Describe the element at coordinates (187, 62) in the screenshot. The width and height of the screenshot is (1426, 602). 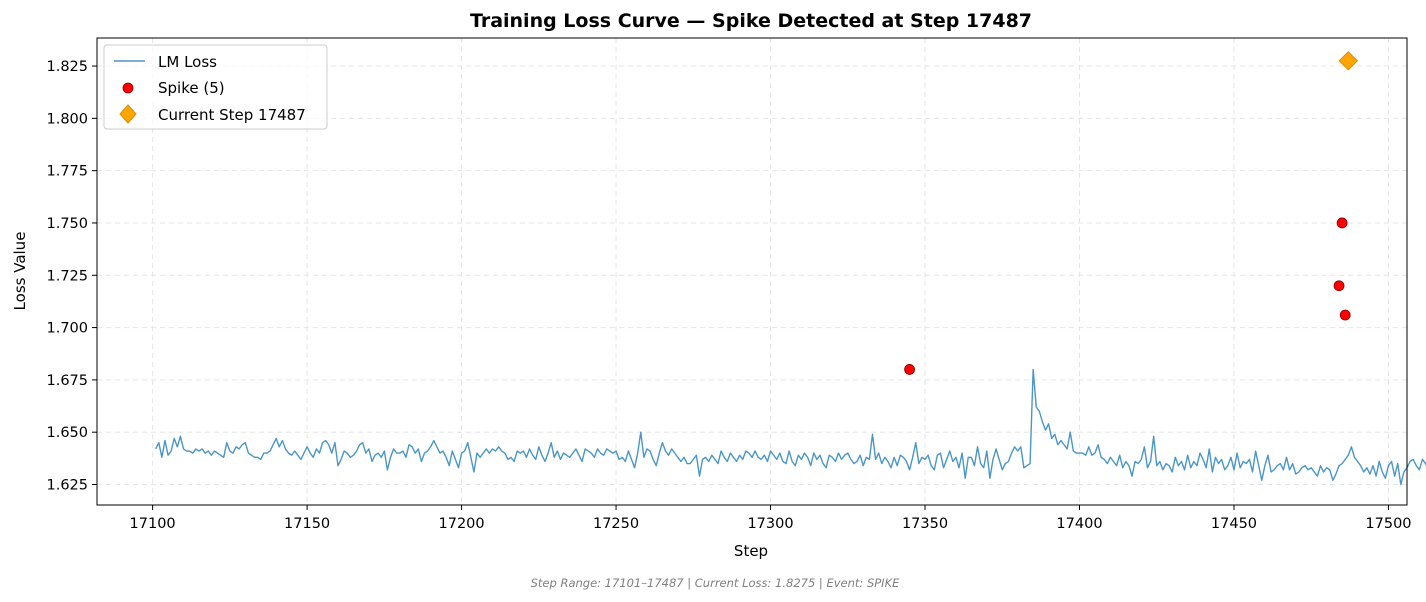
I see `legend-label-lm-loss: LM Loss` at that location.